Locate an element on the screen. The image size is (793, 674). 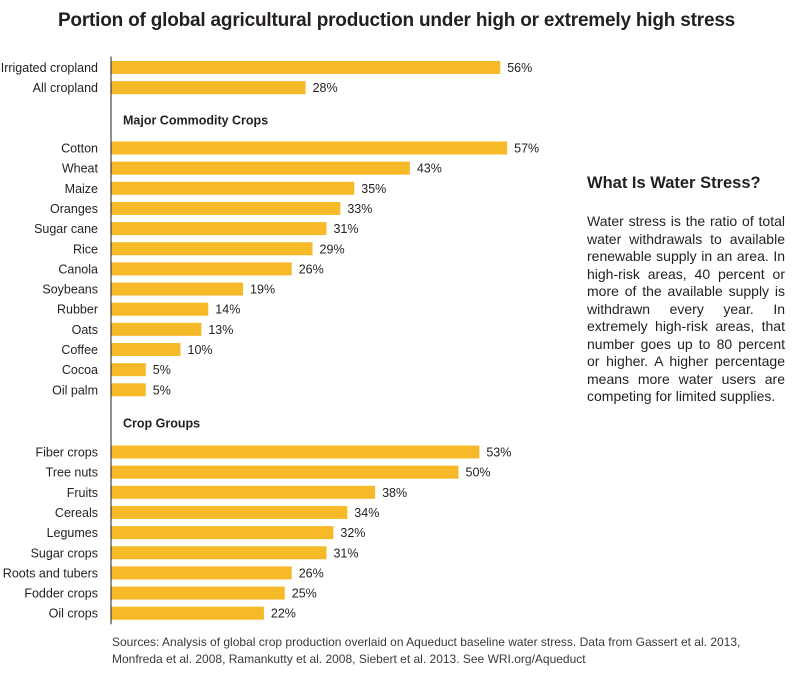
sidebar-heading: What Is Water Stress? is located at coordinates (674, 183).